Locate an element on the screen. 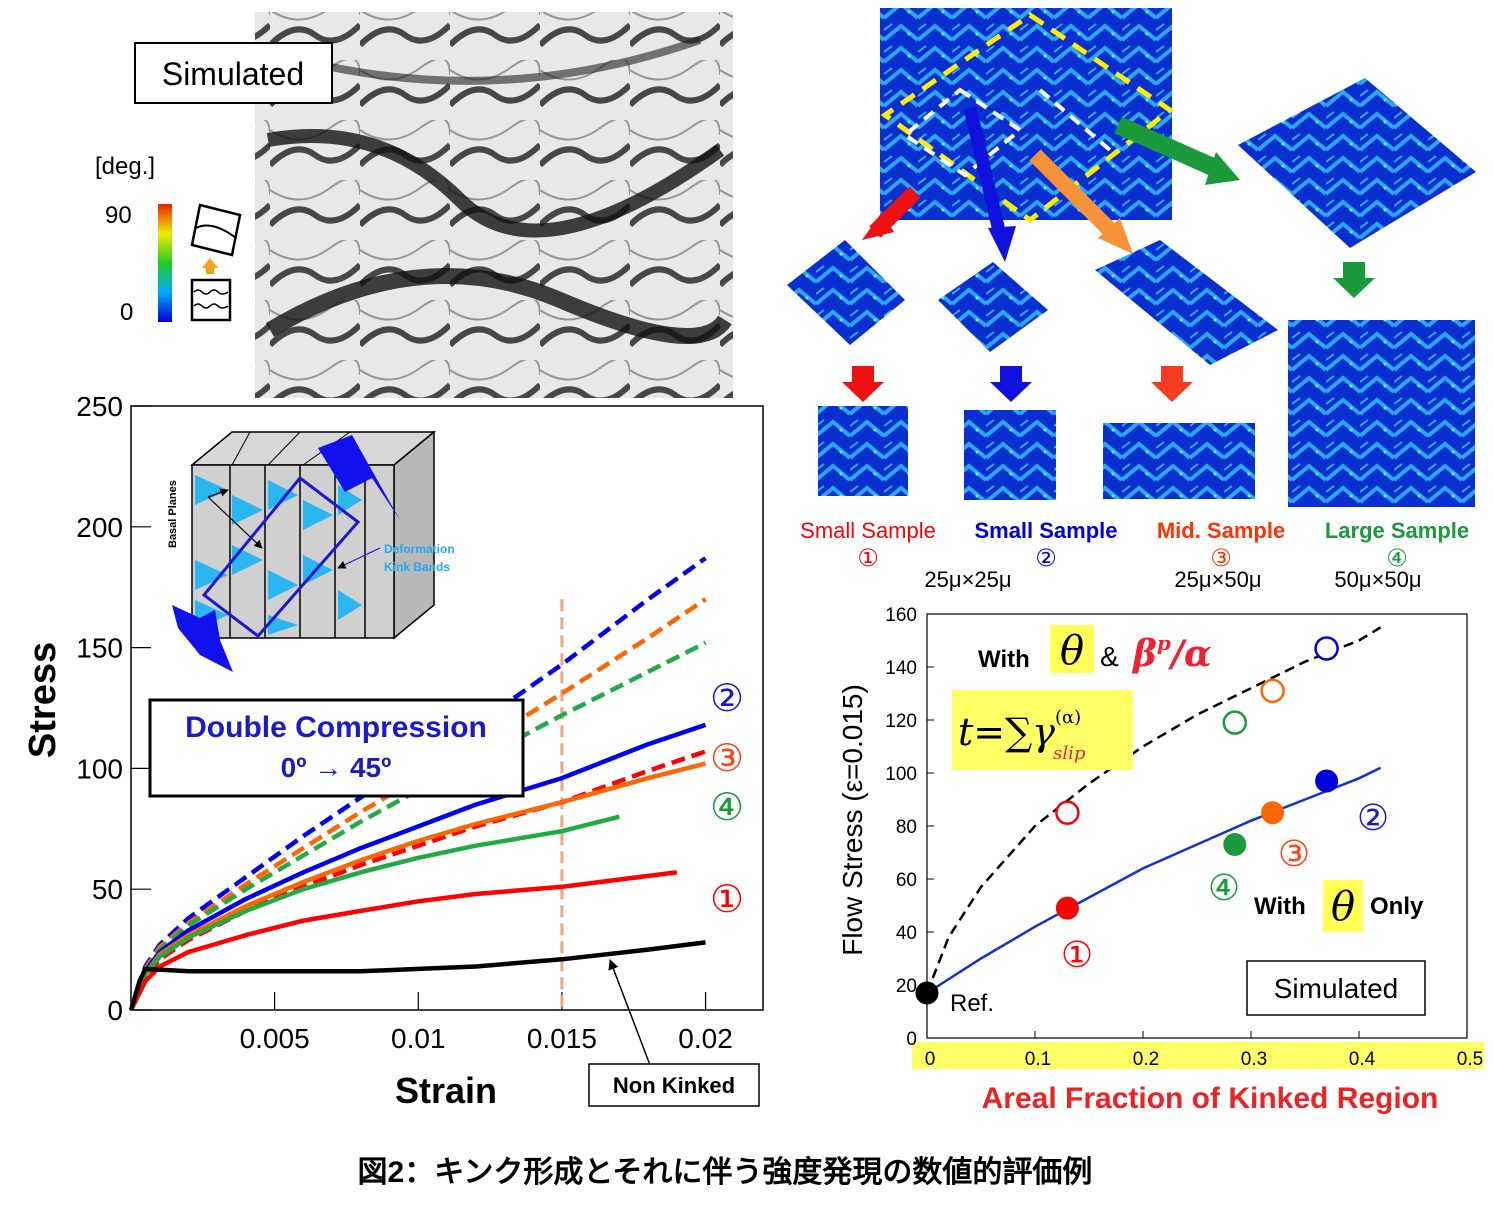 The image size is (1493, 1216). colorbar-unit: [deg.] is located at coordinates (125, 166).